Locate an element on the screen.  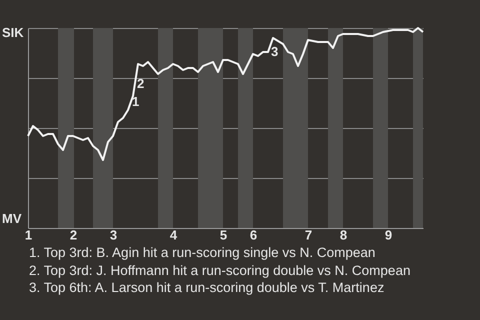
x-tick-label: 5 is located at coordinates (224, 235).